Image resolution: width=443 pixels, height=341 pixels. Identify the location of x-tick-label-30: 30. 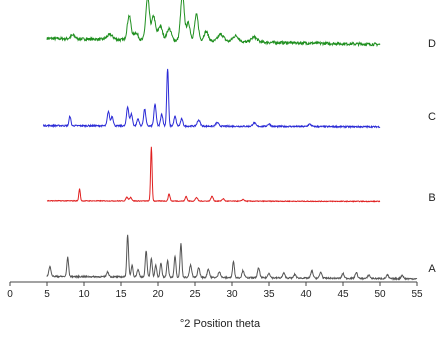
(232, 294).